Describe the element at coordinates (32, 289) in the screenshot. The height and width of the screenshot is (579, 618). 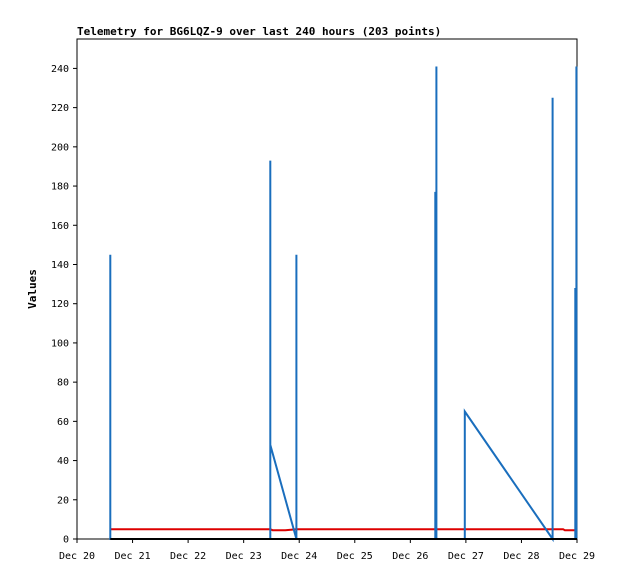
I see `y-axis-label: Values` at that location.